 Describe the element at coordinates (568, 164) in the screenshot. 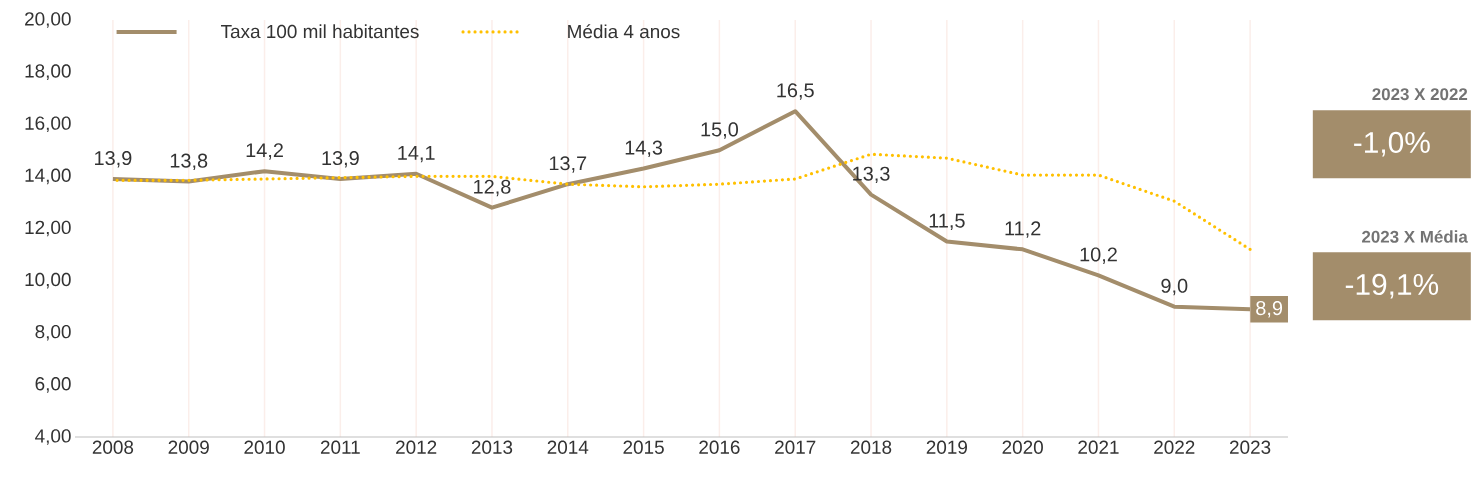

I see `data-label: 13,7` at that location.